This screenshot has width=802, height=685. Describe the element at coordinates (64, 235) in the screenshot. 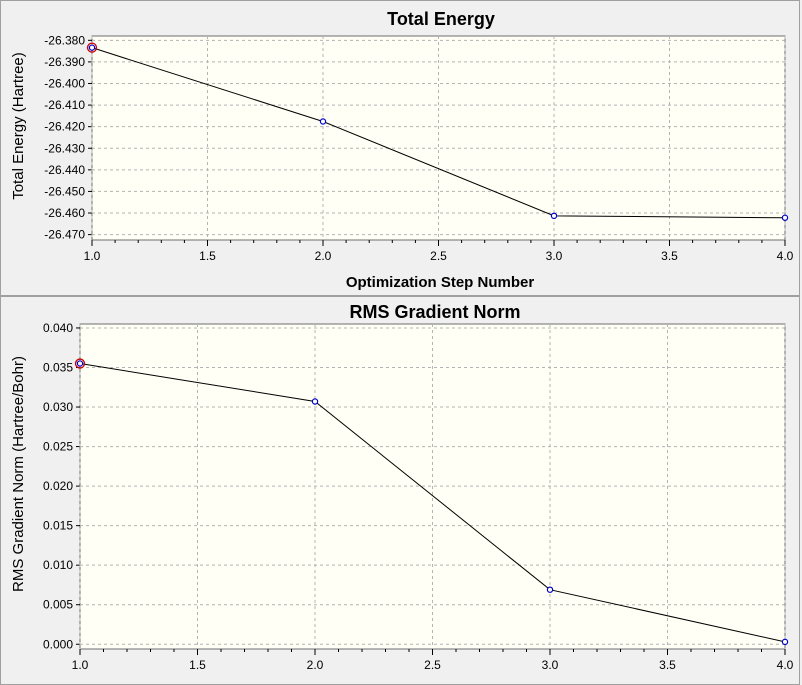

I see `y-tick-label: -26.470` at that location.